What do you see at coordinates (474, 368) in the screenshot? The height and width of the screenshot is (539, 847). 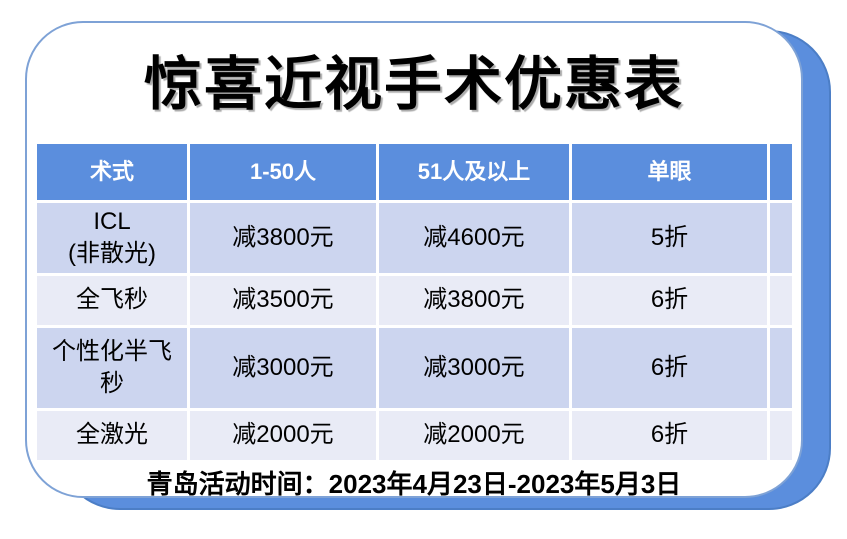 I see `discount-51plus: 减3000元` at bounding box center [474, 368].